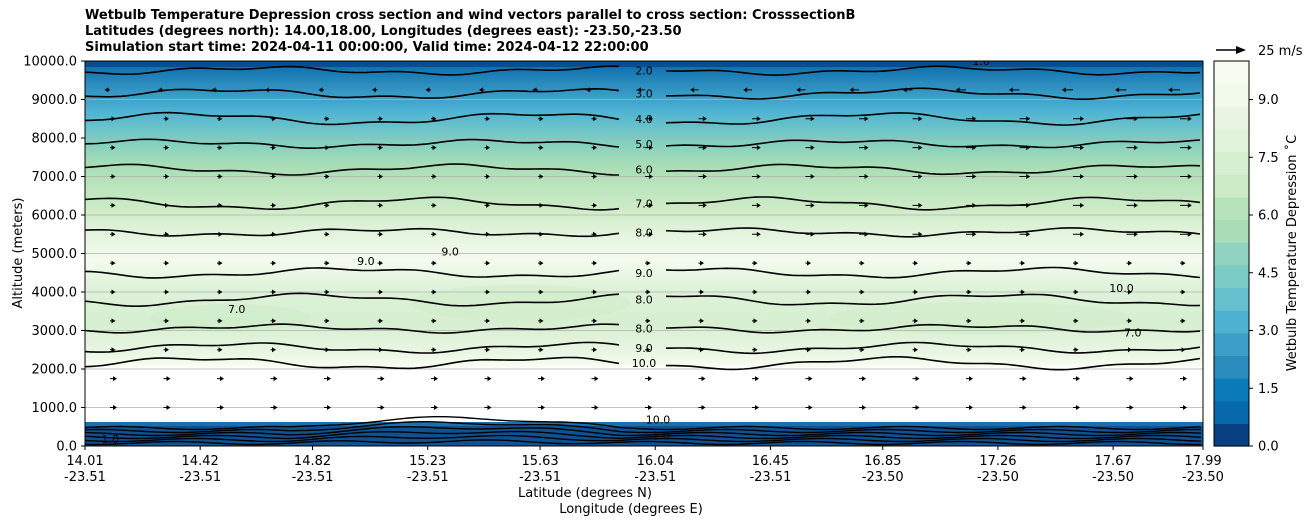 The width and height of the screenshot is (1312, 526). Describe the element at coordinates (644, 273) in the screenshot. I see `contour-label: 9.0` at that location.